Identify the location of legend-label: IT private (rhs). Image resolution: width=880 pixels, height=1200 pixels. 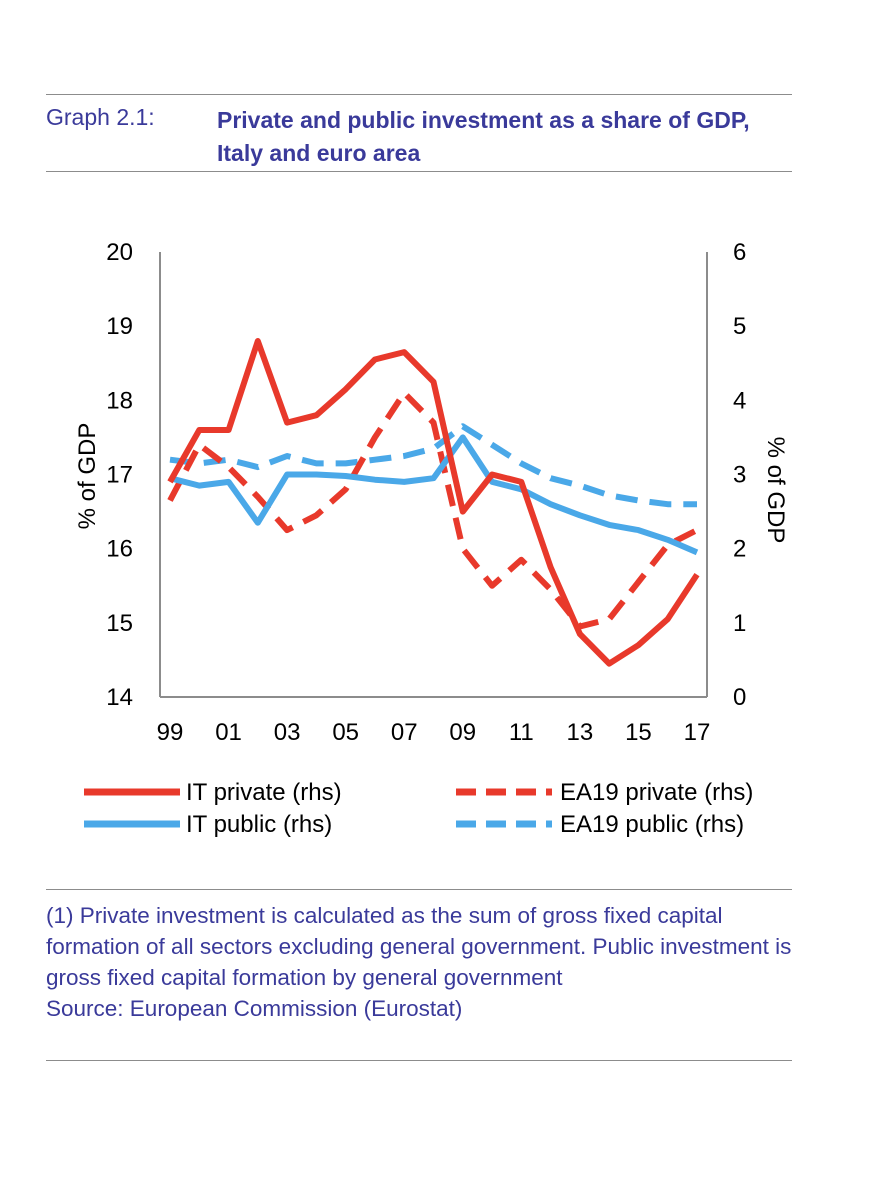
(264, 792).